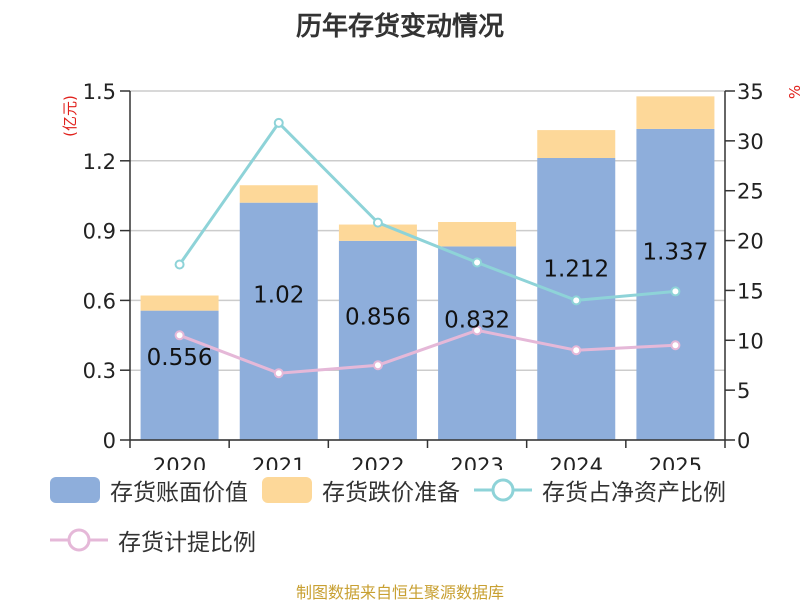  Describe the element at coordinates (278, 295) in the screenshot. I see `data-label-book-value: 1.02` at that location.